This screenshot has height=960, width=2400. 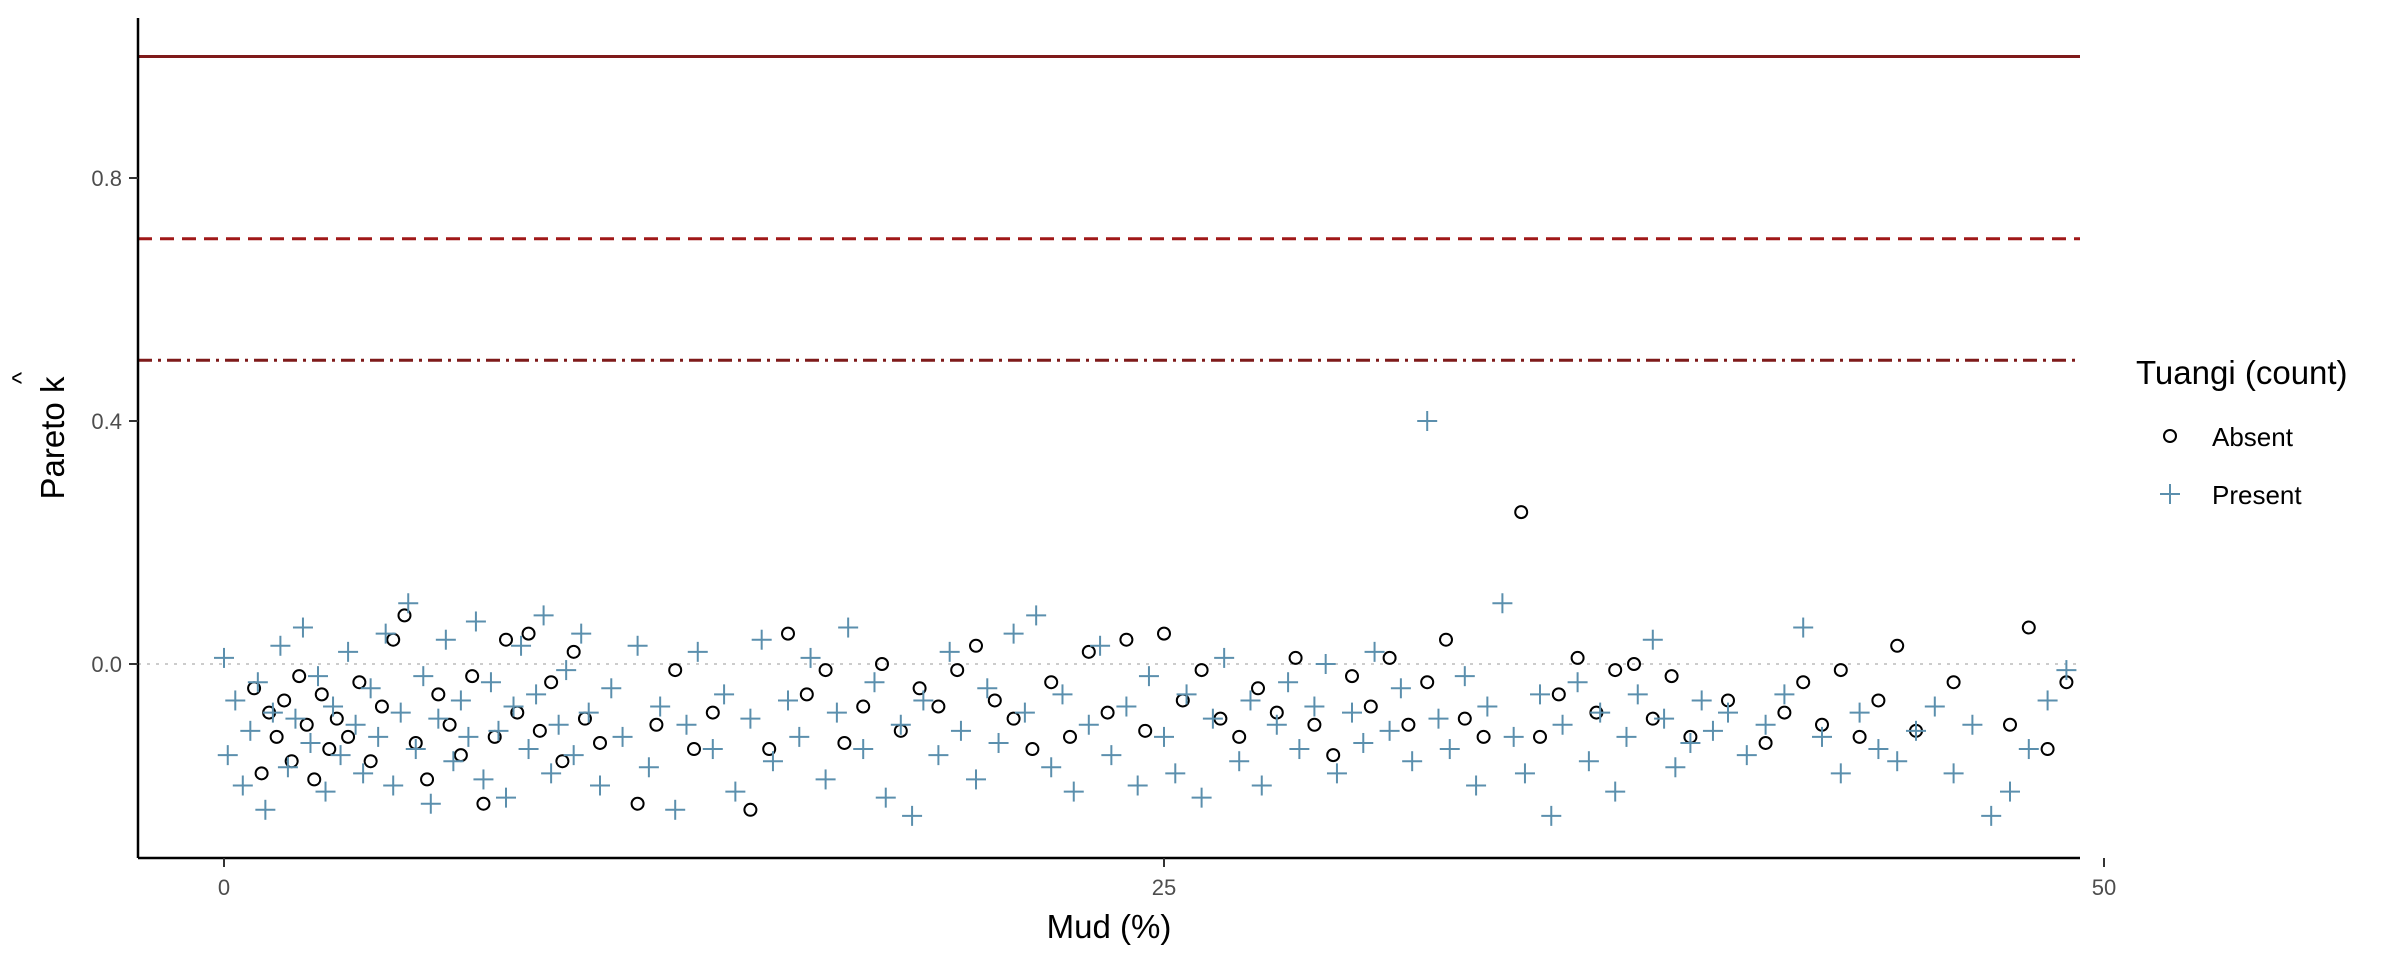 I want to click on y-tick-label: 0.8, so click(x=106, y=178).